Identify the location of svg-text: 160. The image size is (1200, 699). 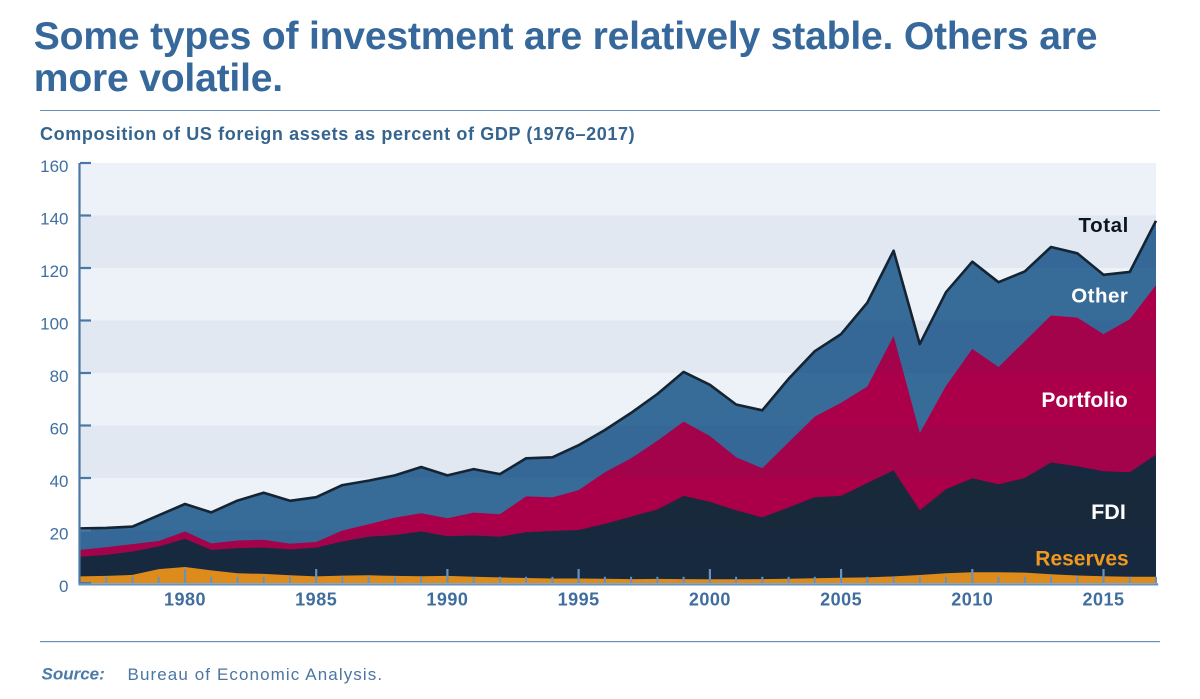
(54, 166).